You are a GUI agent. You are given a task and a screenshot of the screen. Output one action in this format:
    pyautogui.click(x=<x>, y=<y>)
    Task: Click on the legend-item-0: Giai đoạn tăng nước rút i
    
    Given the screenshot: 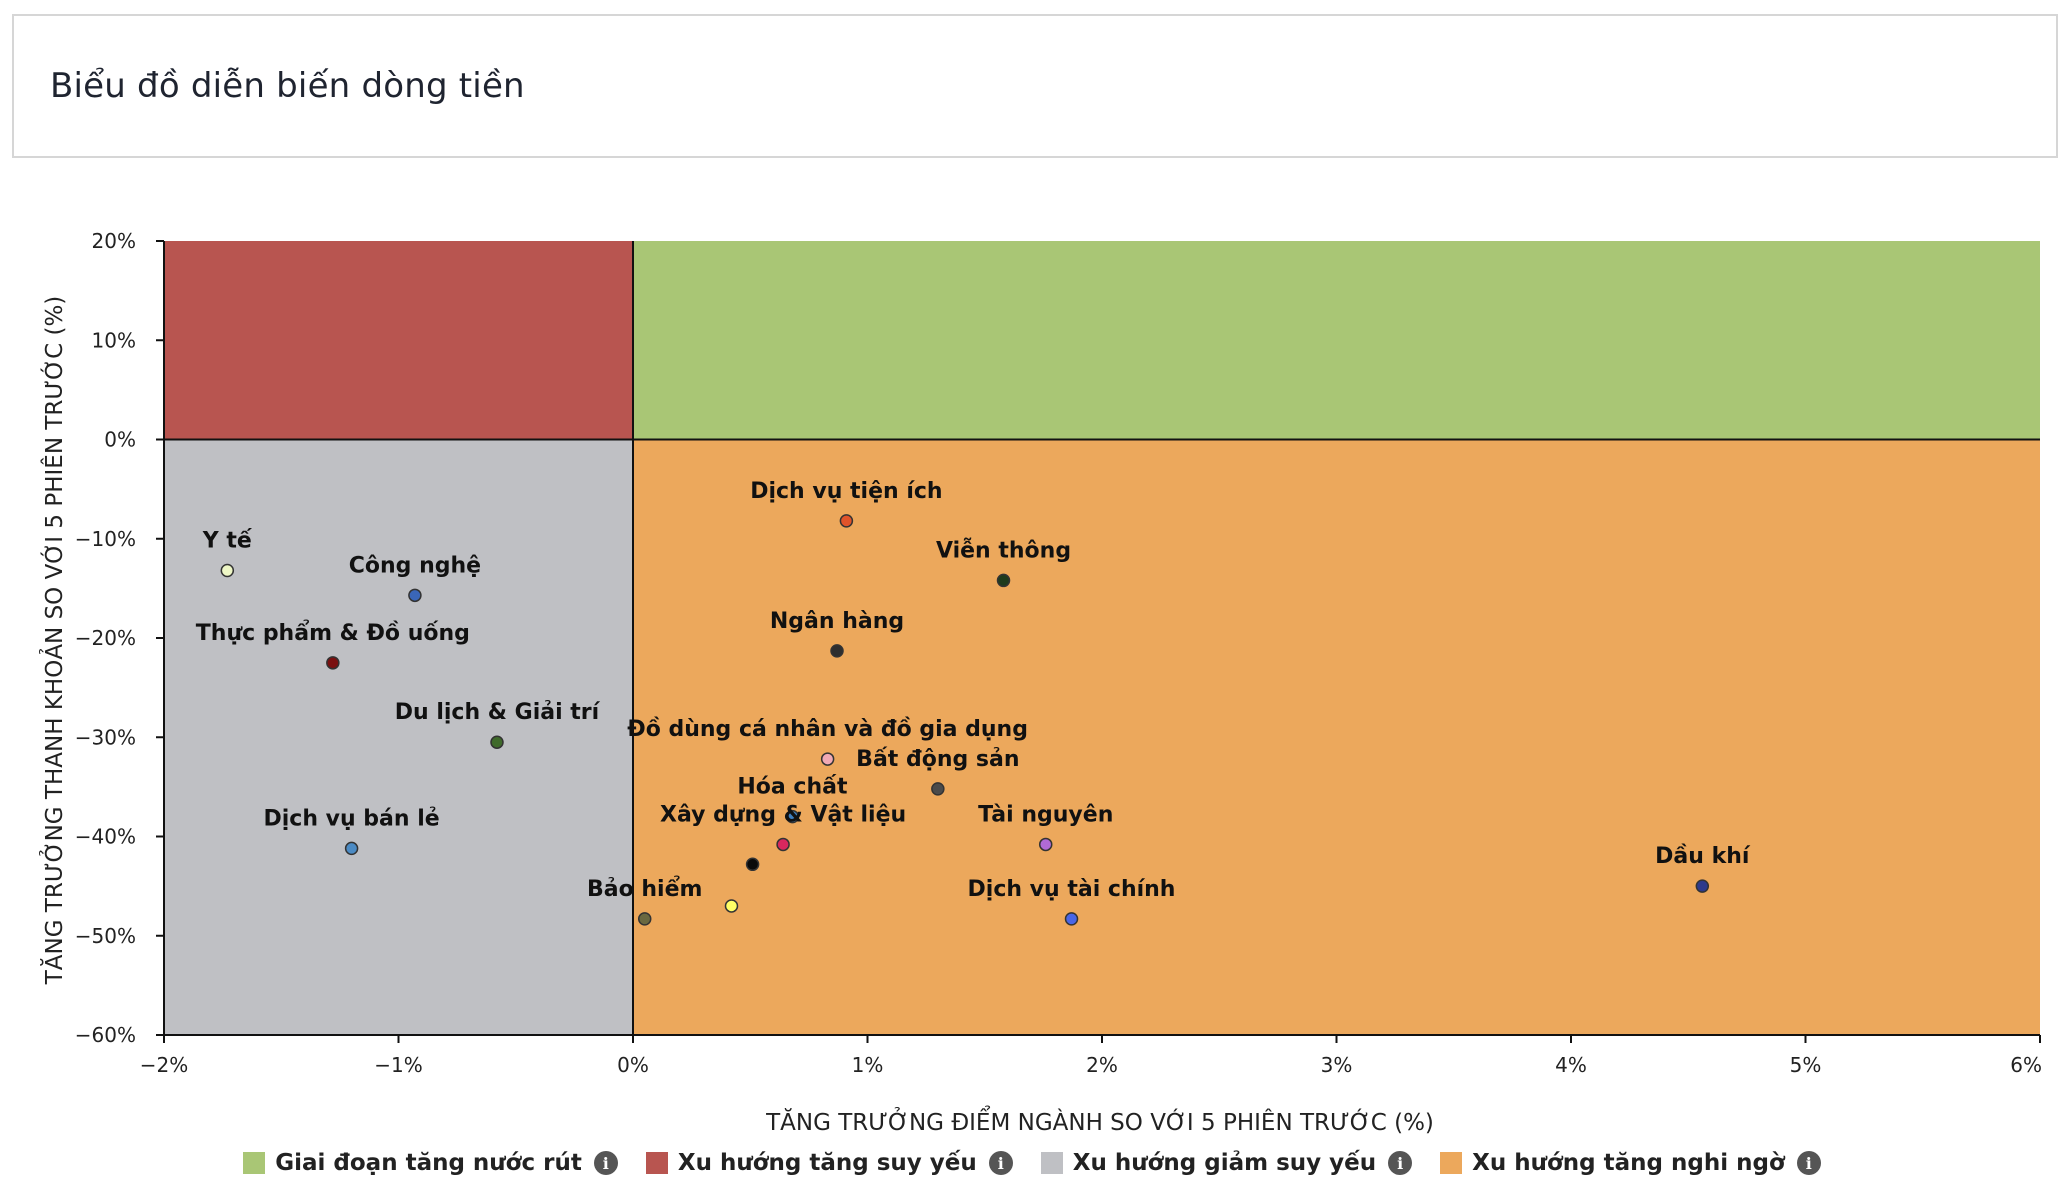 What is the action you would take?
    pyautogui.click(x=430, y=1163)
    